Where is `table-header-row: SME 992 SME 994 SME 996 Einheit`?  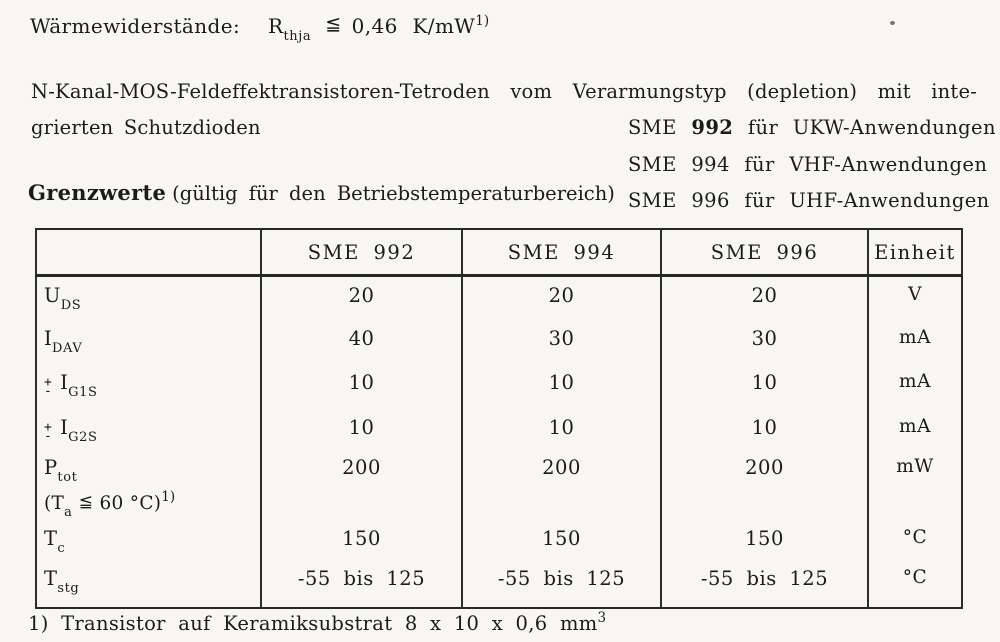
table-header-row: SME 992 SME 994 SME 996 Einheit is located at coordinates (499, 253).